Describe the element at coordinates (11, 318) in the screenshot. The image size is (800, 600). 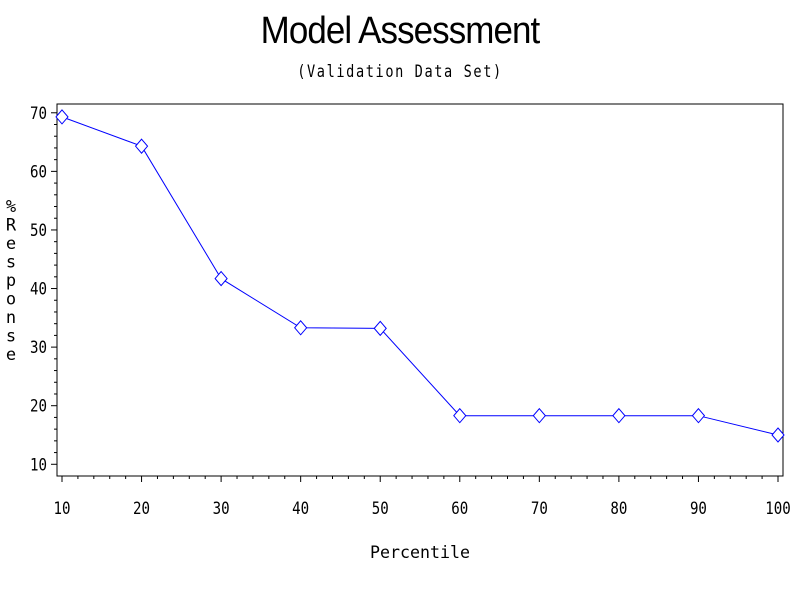
I see `y-axis-title-char: n` at that location.